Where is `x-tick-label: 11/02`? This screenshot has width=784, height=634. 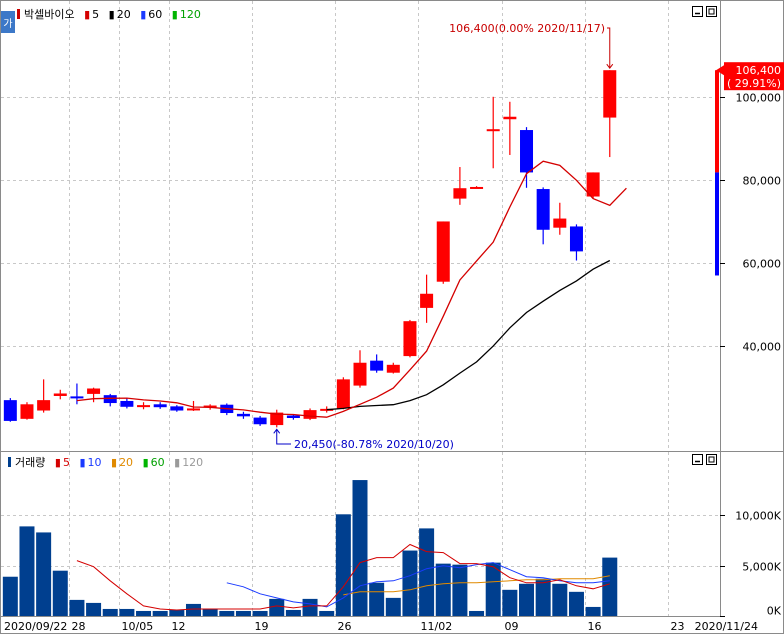 x-tick-label: 11/02 is located at coordinates (437, 626).